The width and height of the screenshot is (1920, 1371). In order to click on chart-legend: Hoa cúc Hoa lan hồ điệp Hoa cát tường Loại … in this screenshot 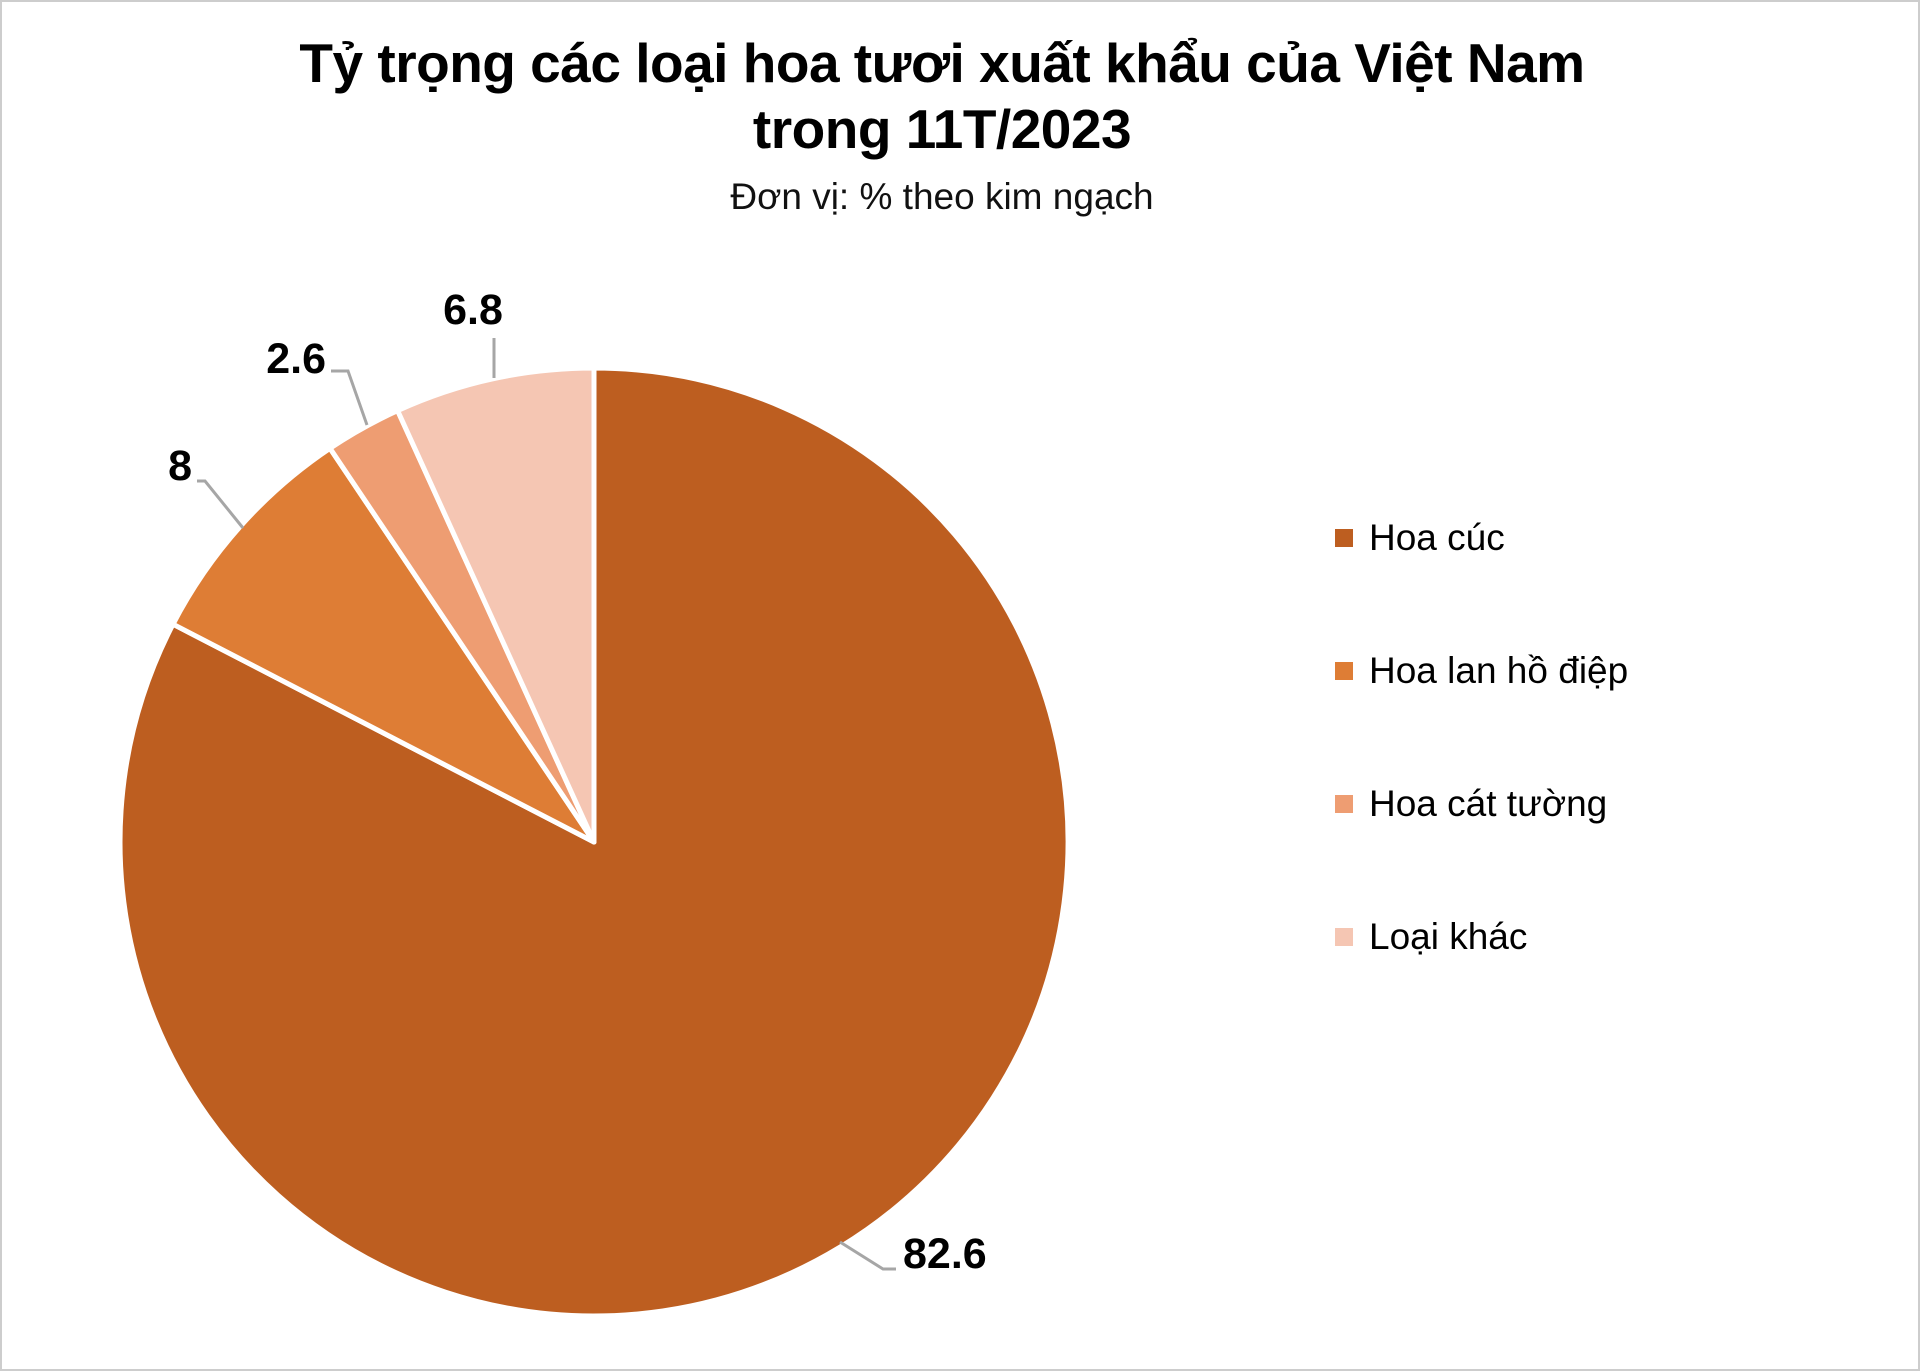, I will do `click(1615, 737)`.